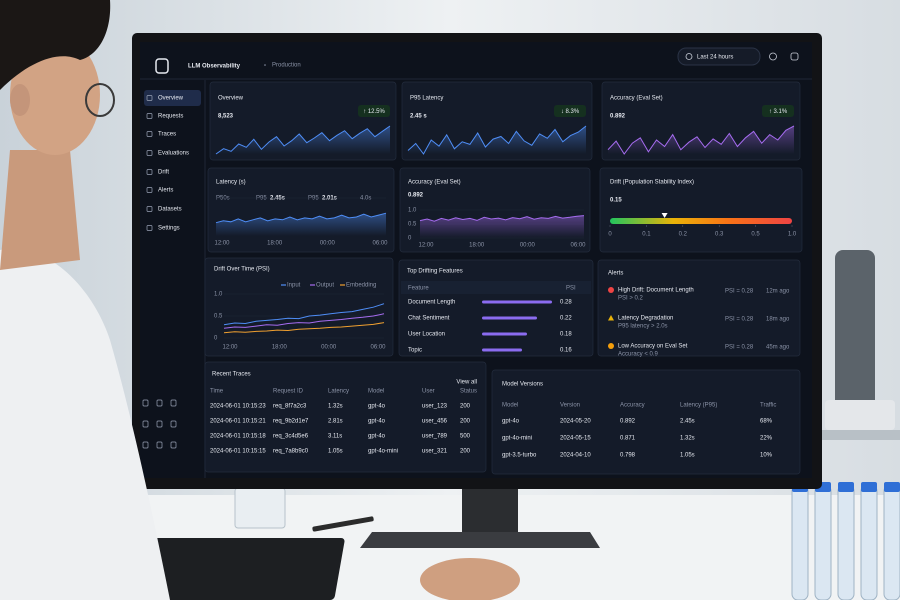 Image resolution: width=900 pixels, height=600 pixels. What do you see at coordinates (465, 437) in the screenshot?
I see `trace-cell: 500` at bounding box center [465, 437].